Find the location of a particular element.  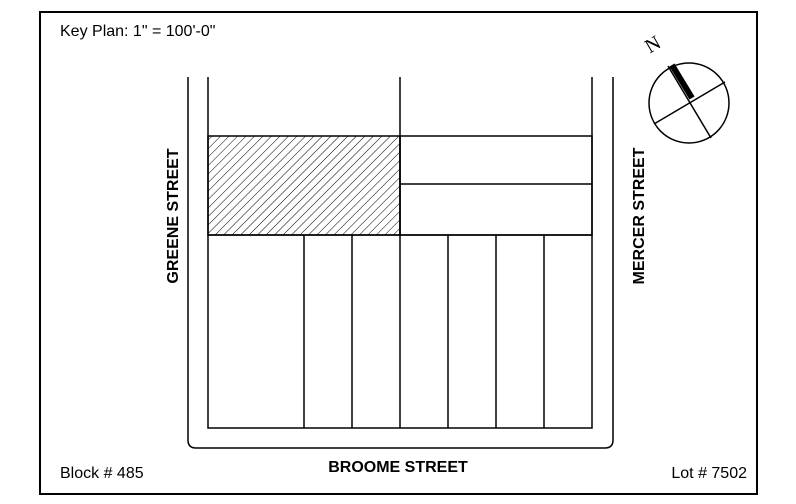

street-label: MERCER STREET is located at coordinates (639, 215).